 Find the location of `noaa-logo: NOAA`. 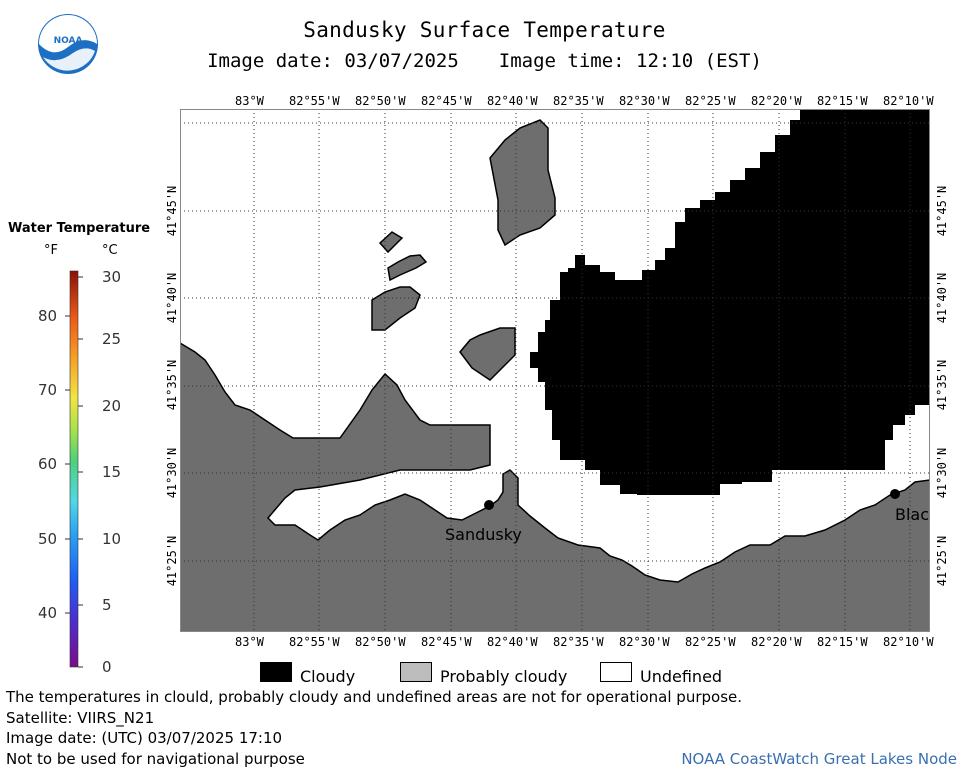

noaa-logo: NOAA is located at coordinates (68, 44).